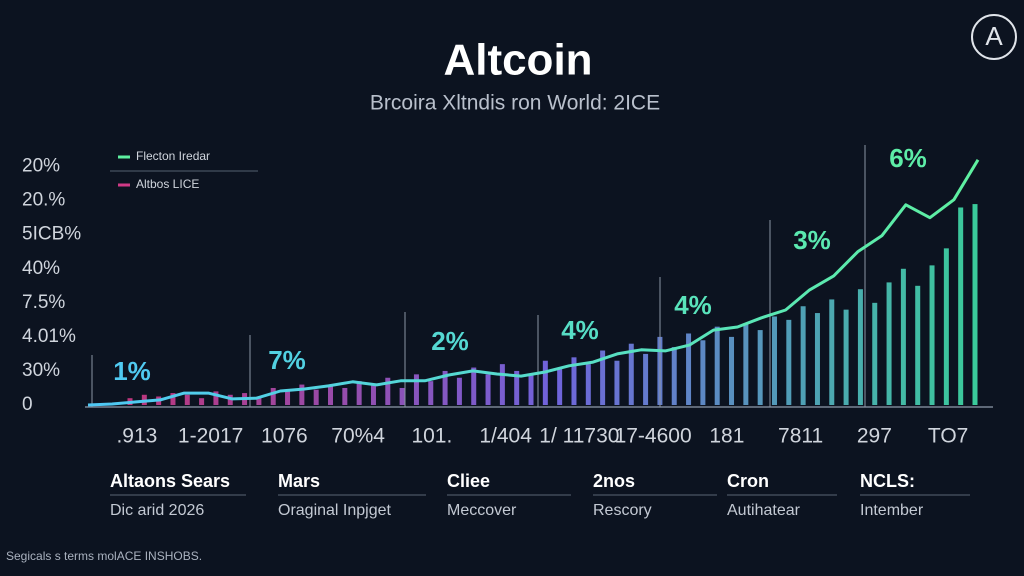  What do you see at coordinates (43, 200) in the screenshot?
I see `y-tick-label: 20.%` at bounding box center [43, 200].